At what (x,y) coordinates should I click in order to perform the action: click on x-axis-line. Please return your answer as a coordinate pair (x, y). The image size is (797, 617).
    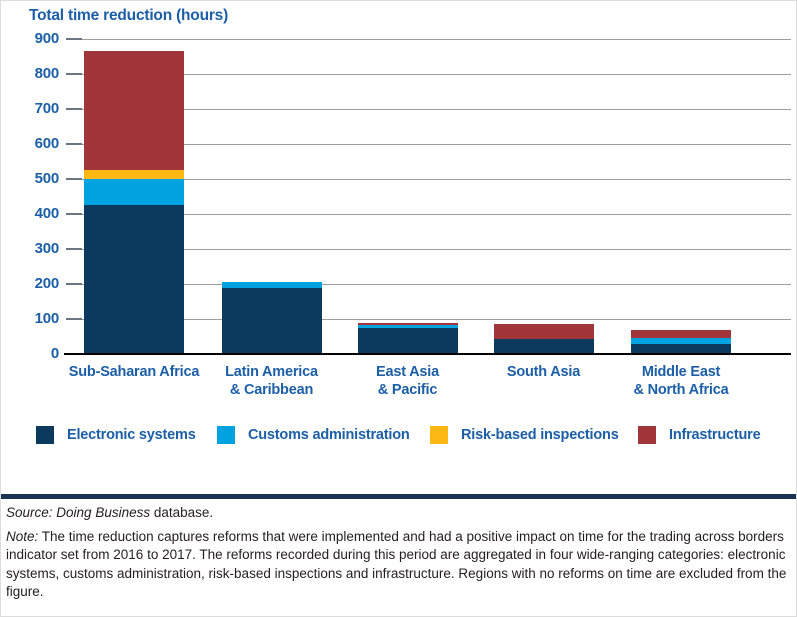
    Looking at the image, I should click on (427, 354).